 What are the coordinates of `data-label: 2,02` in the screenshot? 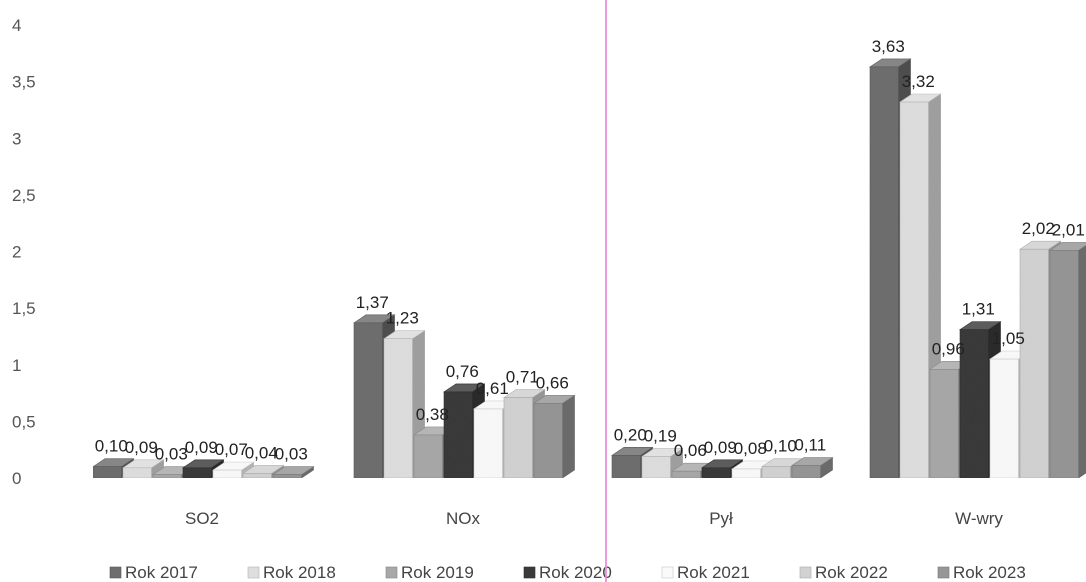 It's located at (1038, 228).